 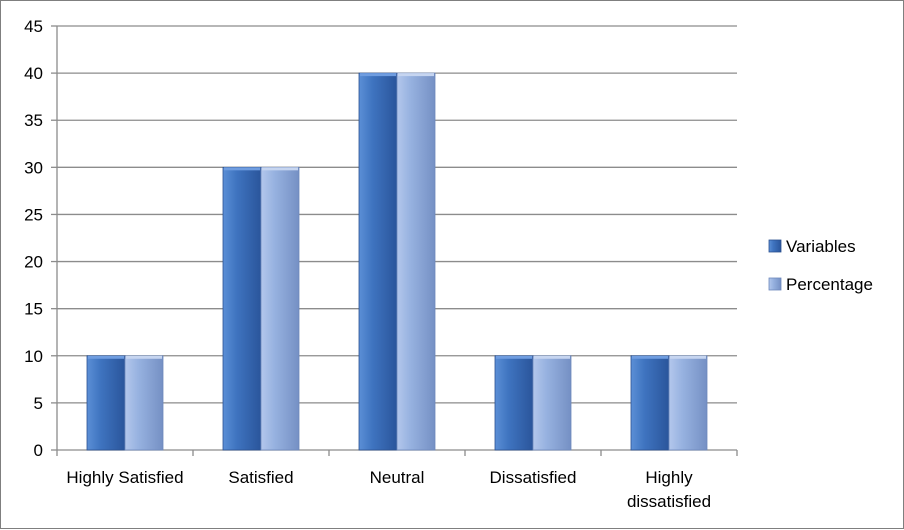 What do you see at coordinates (33, 167) in the screenshot?
I see `y-tick-label: 30` at bounding box center [33, 167].